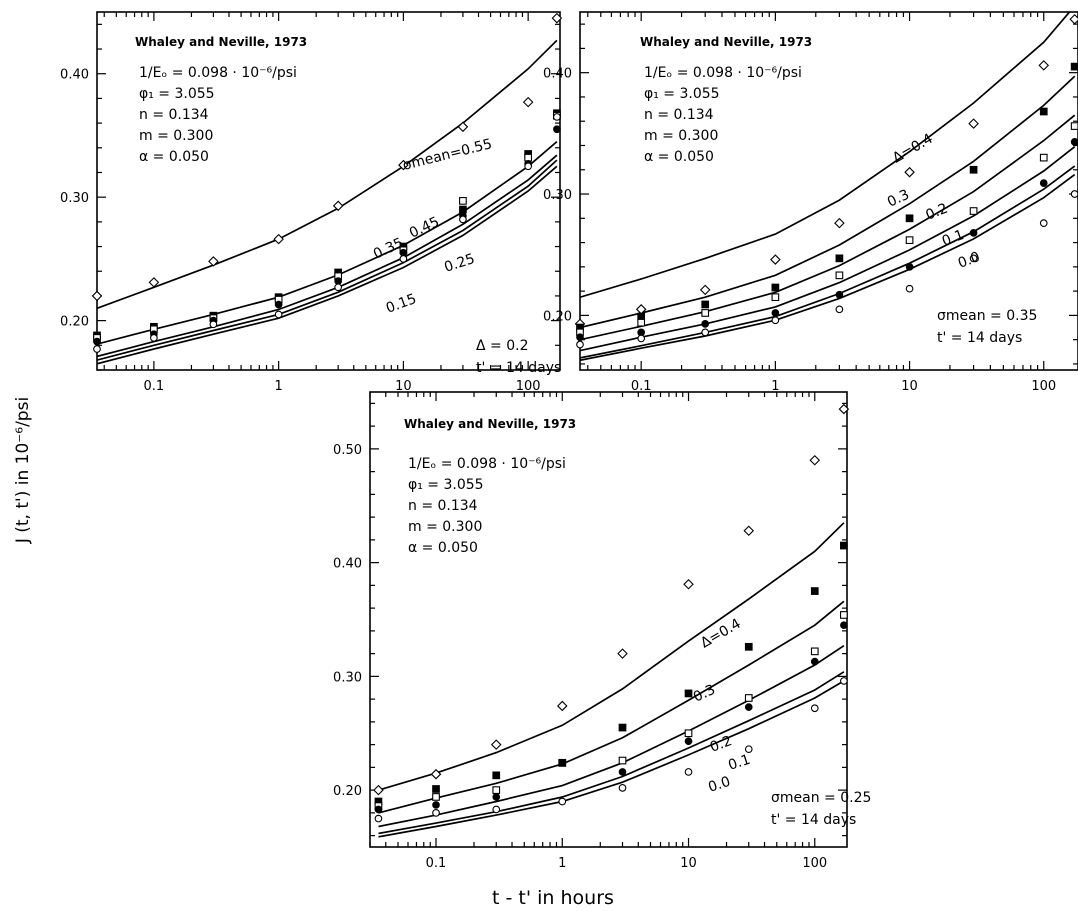  Describe the element at coordinates (424, 228) in the screenshot. I see `series-label: 0.45` at that location.